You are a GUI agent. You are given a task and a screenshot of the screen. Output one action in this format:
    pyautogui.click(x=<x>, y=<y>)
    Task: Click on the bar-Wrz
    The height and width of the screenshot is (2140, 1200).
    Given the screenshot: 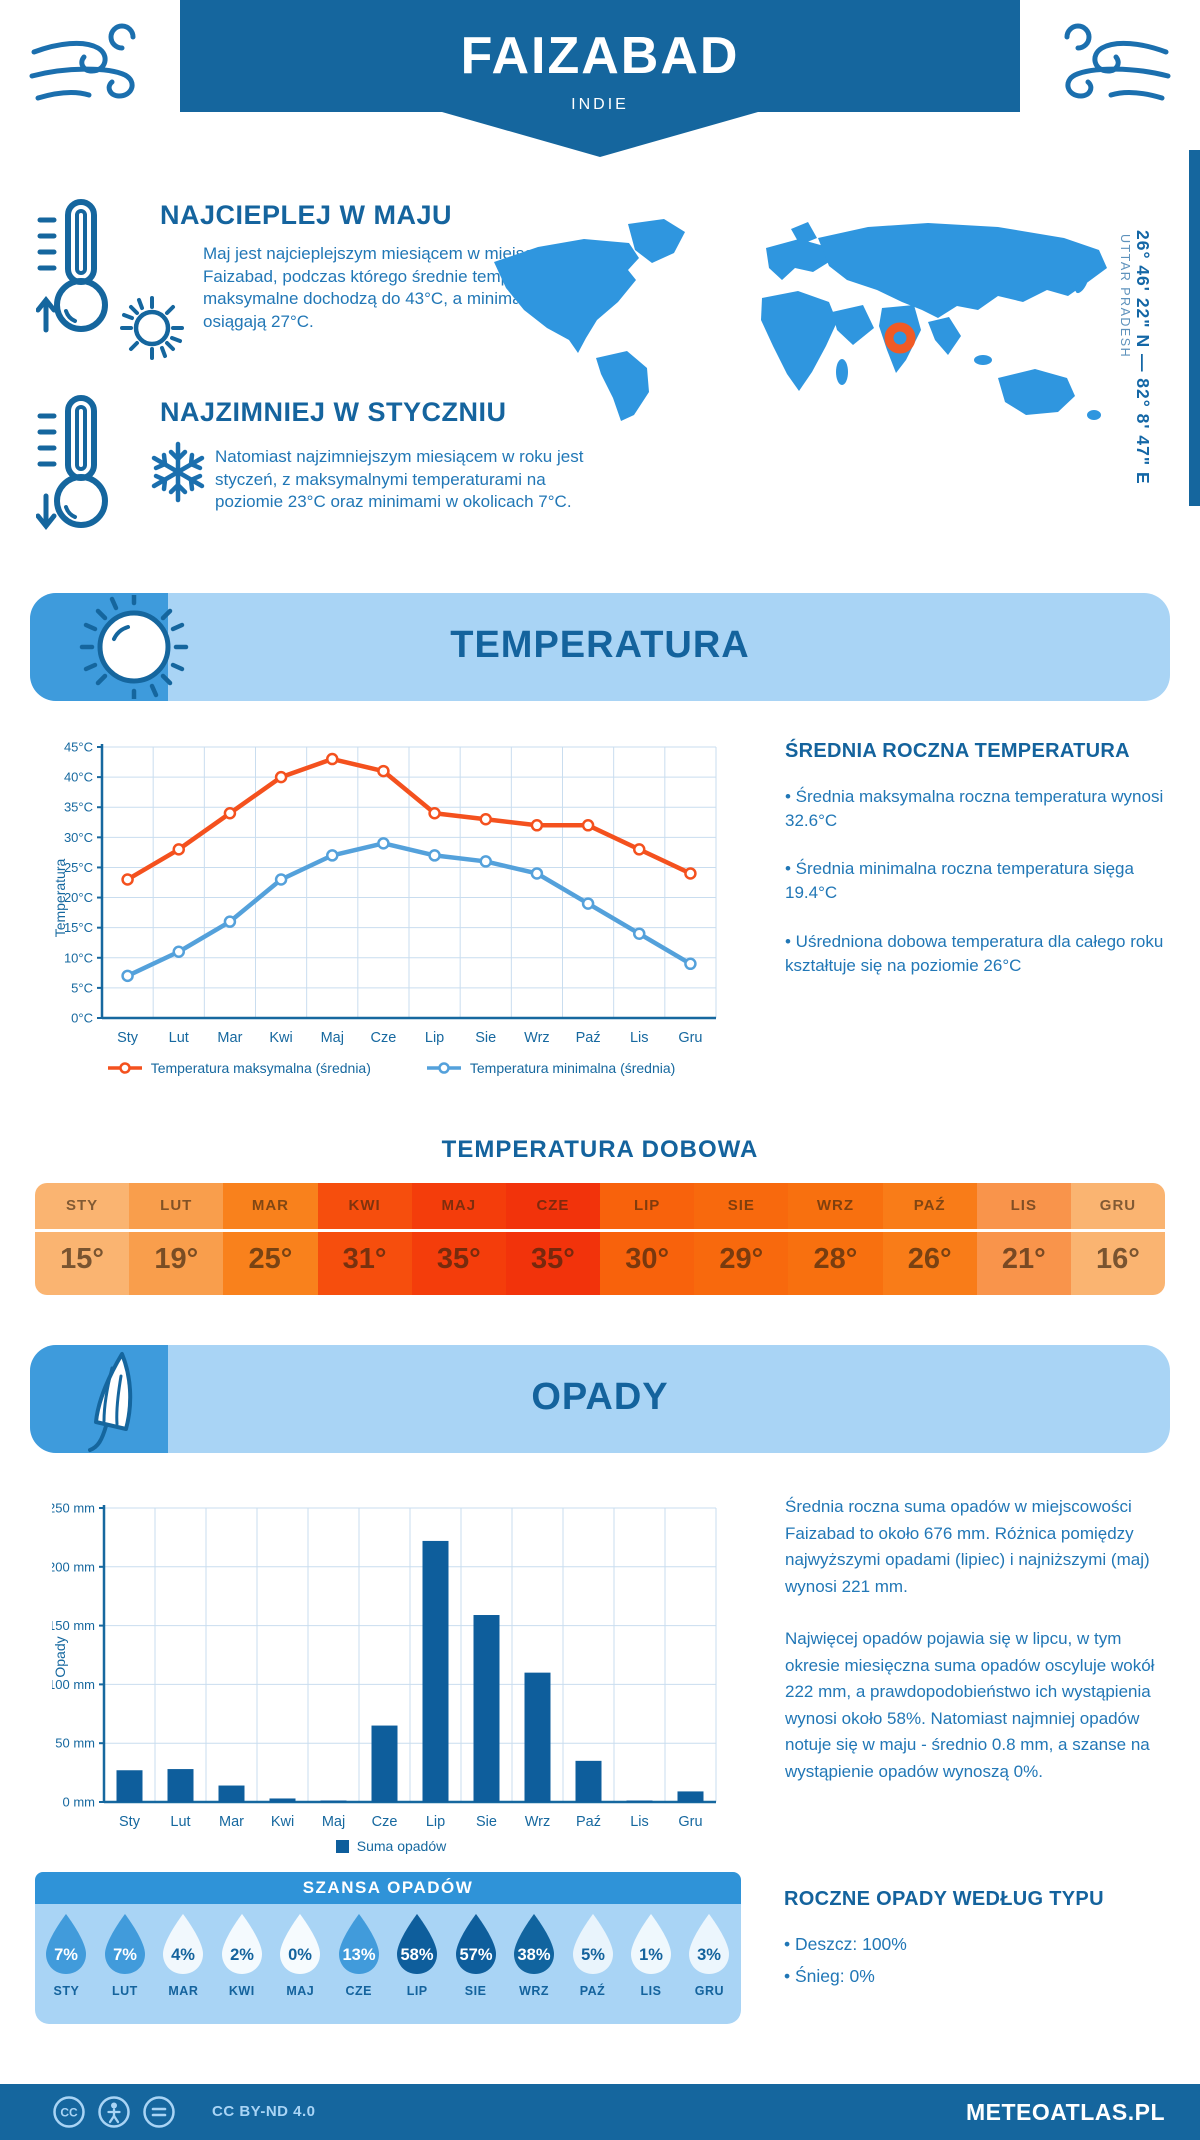 What is the action you would take?
    pyautogui.click(x=537, y=1737)
    